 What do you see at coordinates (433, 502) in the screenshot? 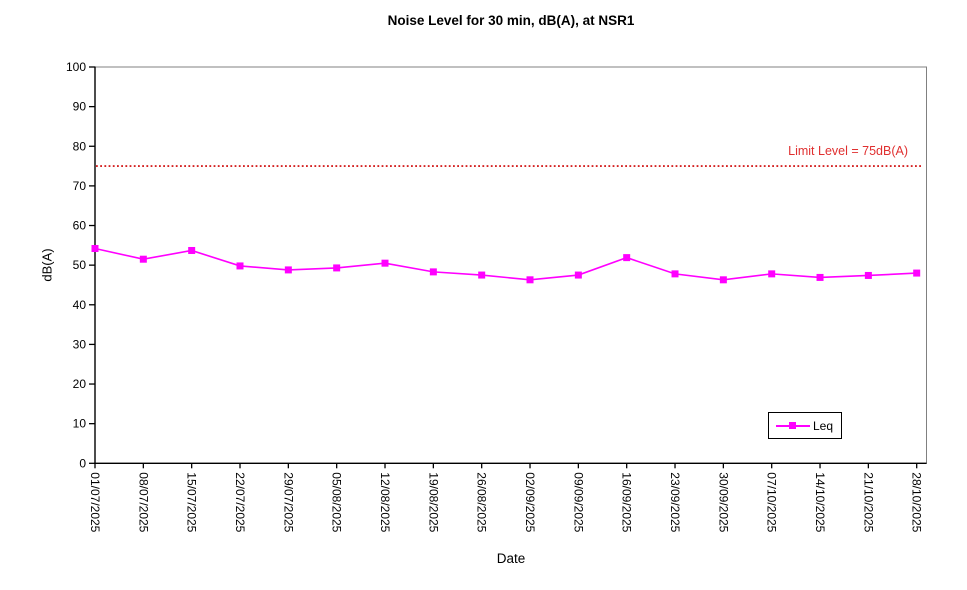
I see `x-tick-label: 19/08/2025` at bounding box center [433, 502].